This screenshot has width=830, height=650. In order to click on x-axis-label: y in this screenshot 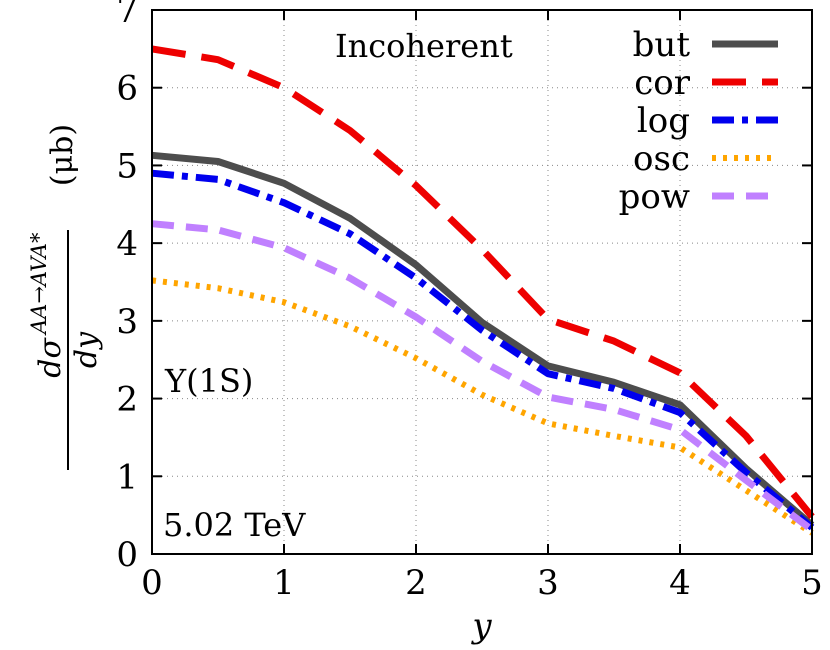, I will do `click(481, 626)`.